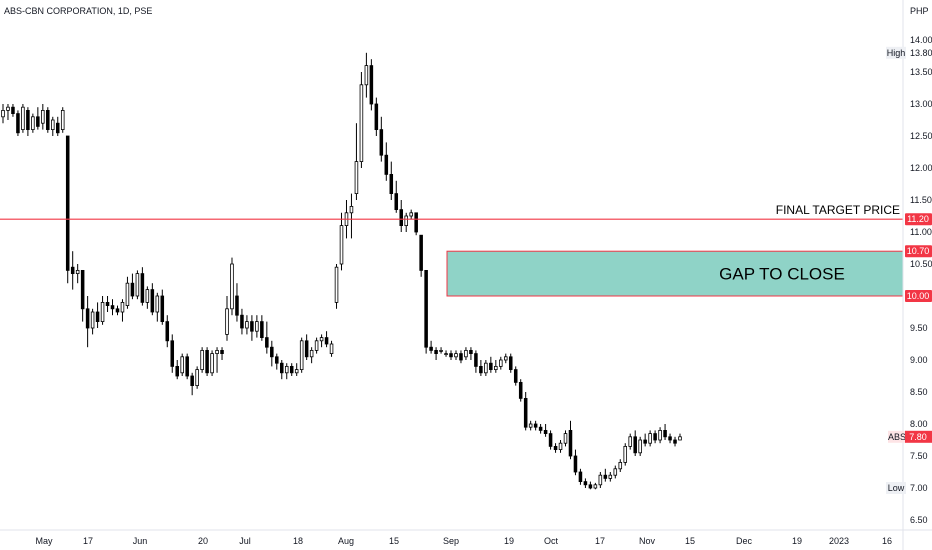 The image size is (932, 550). I want to click on x-tick-label: 20, so click(203, 541).